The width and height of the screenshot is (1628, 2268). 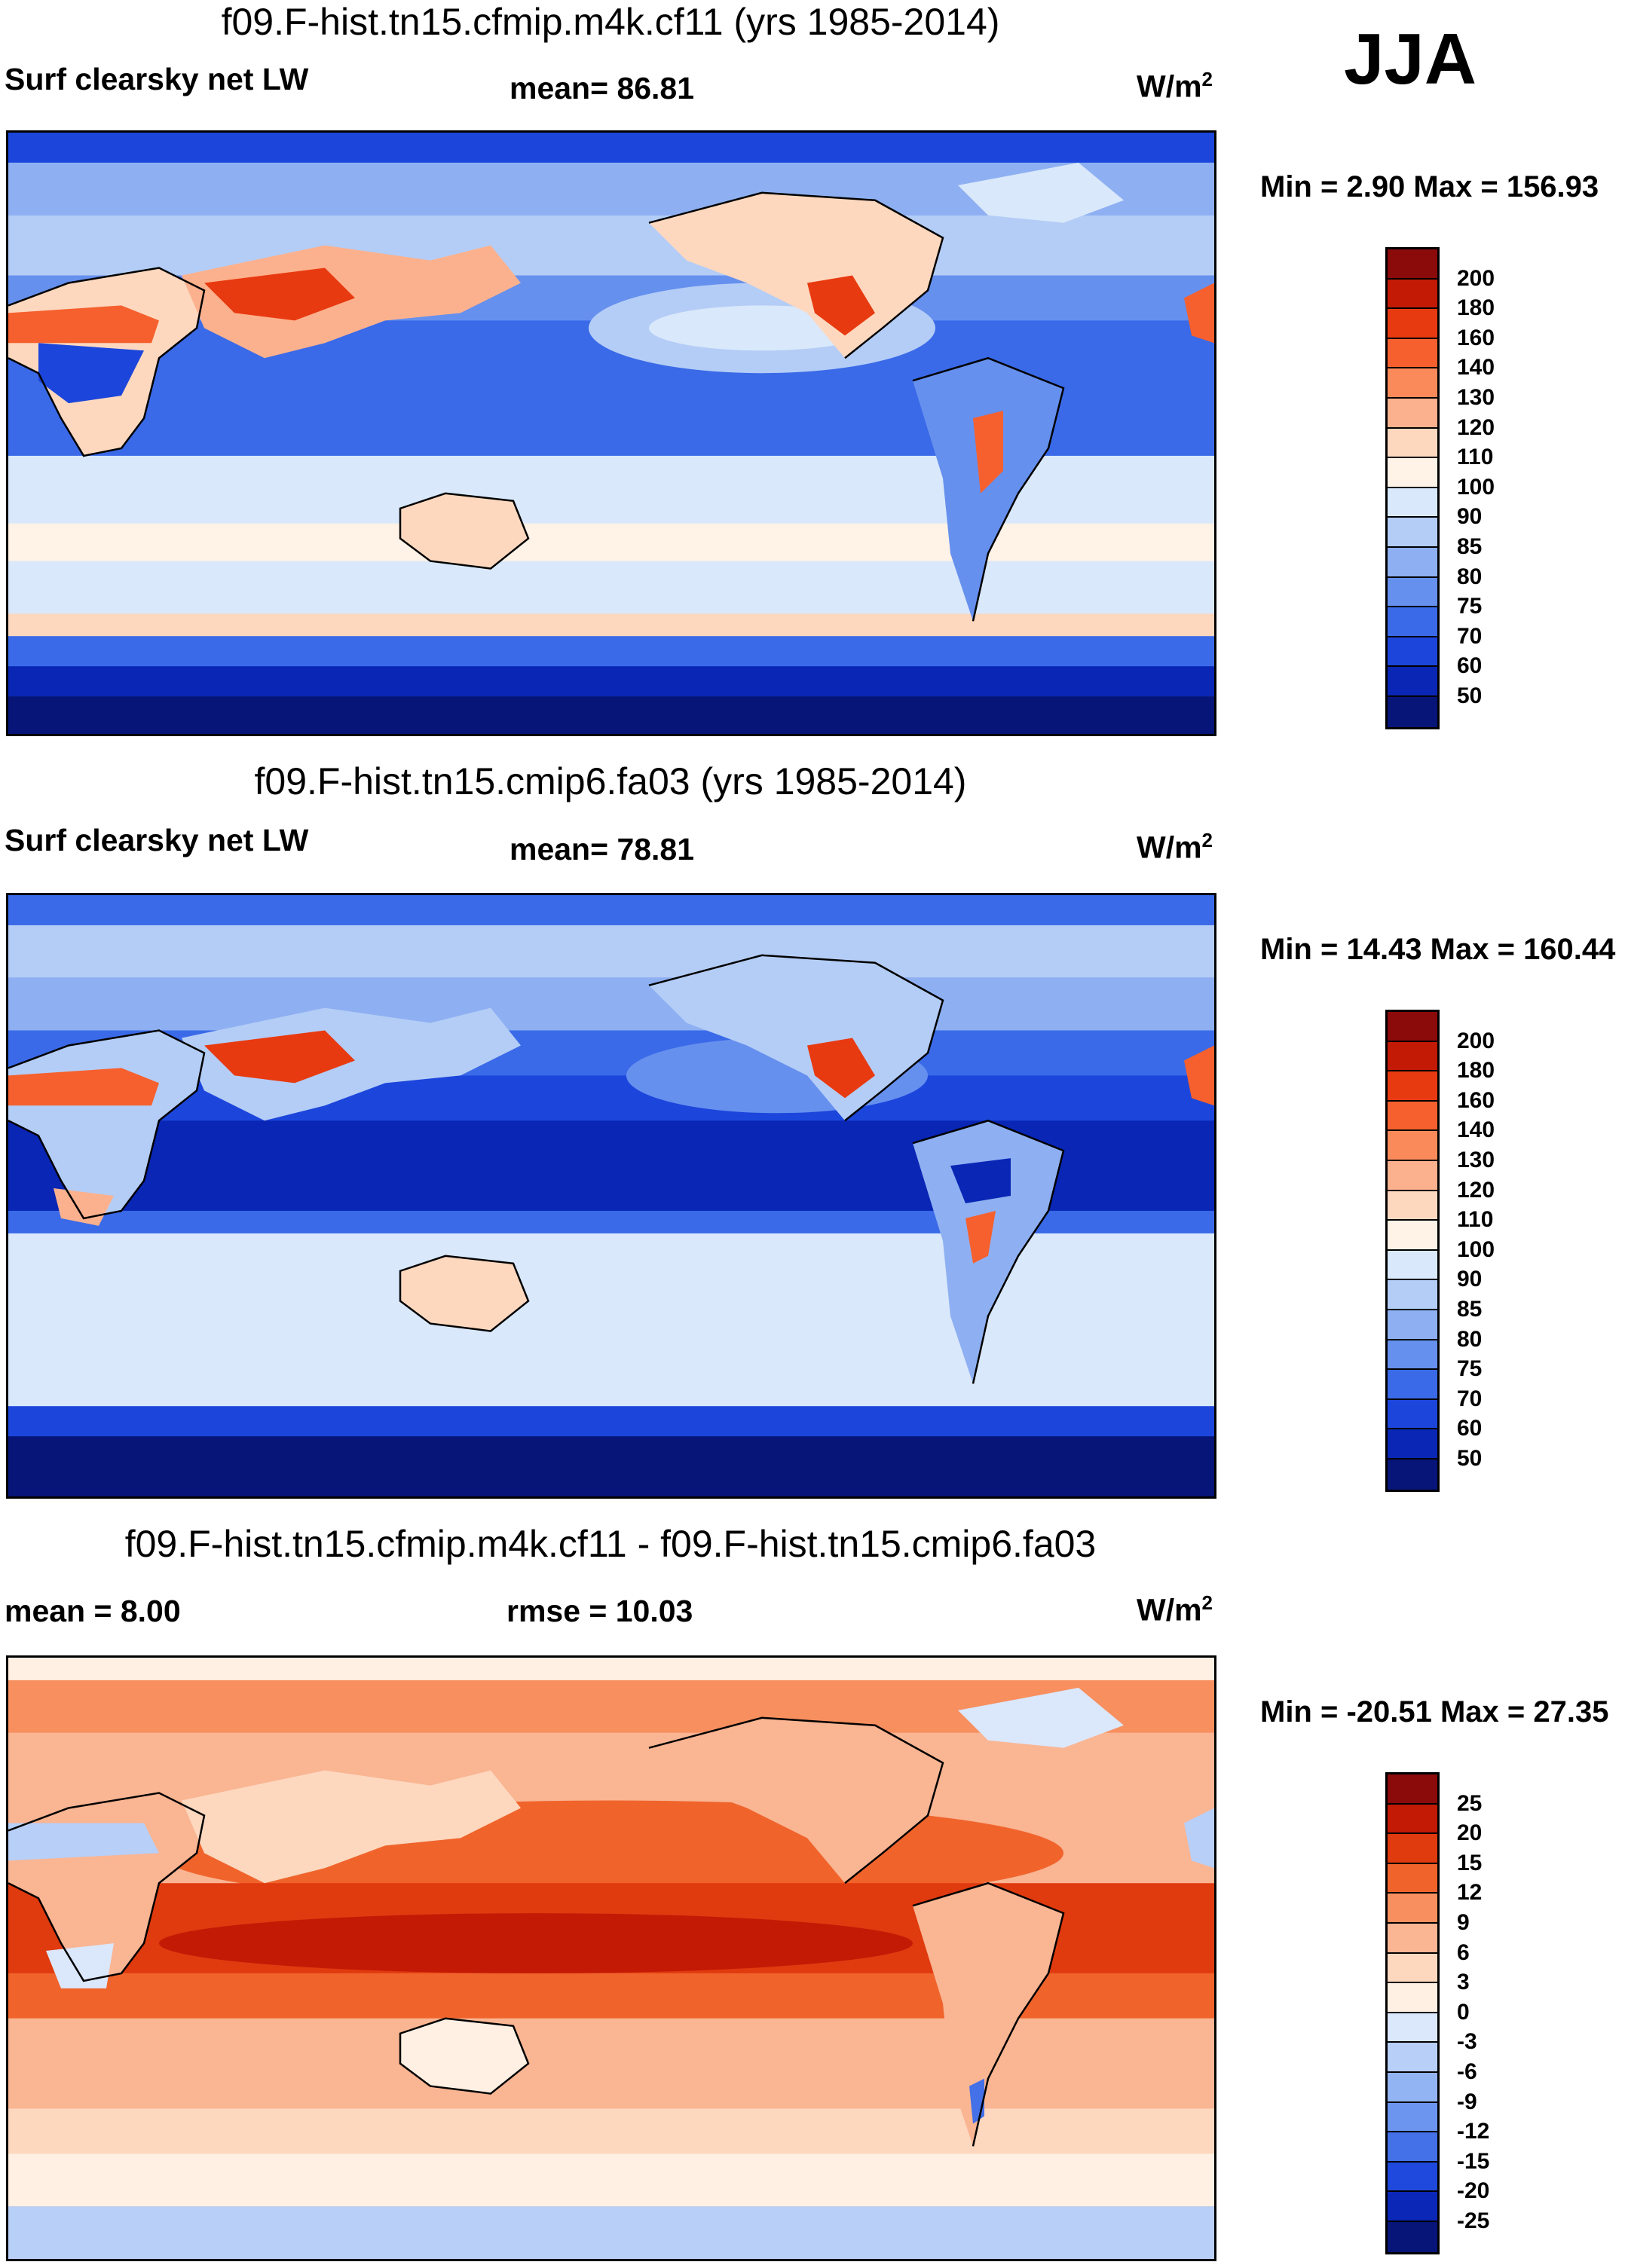 What do you see at coordinates (602, 88) in the screenshot?
I see `panel-1-mean-label: mean= 86.81` at bounding box center [602, 88].